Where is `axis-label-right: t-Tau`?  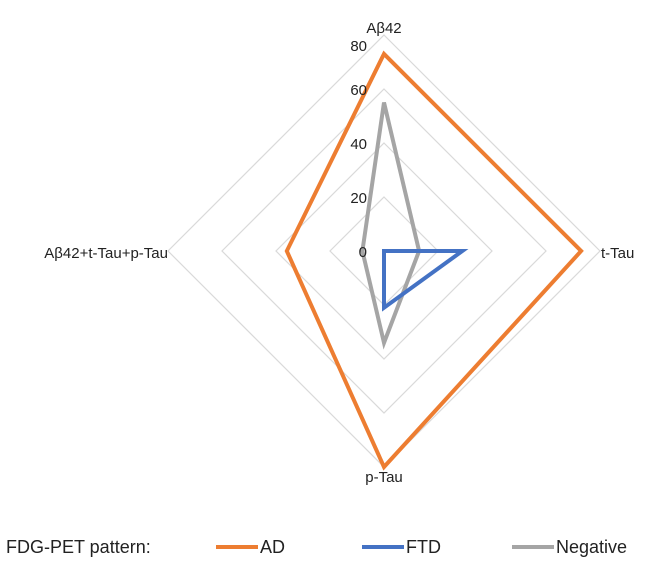 axis-label-right: t-Tau is located at coordinates (617, 253).